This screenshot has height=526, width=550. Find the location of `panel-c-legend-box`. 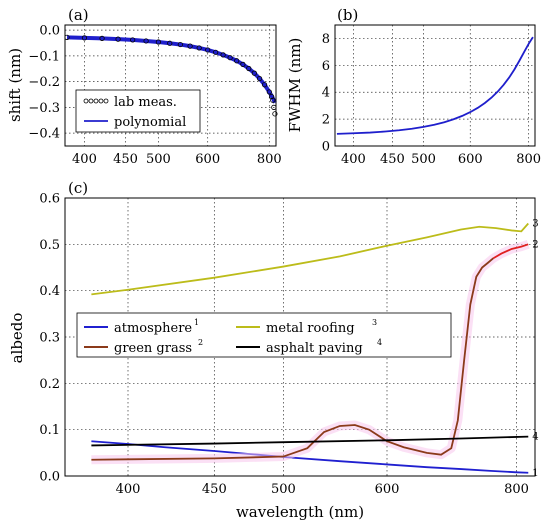

panel-c-legend-box is located at coordinates (264, 335).